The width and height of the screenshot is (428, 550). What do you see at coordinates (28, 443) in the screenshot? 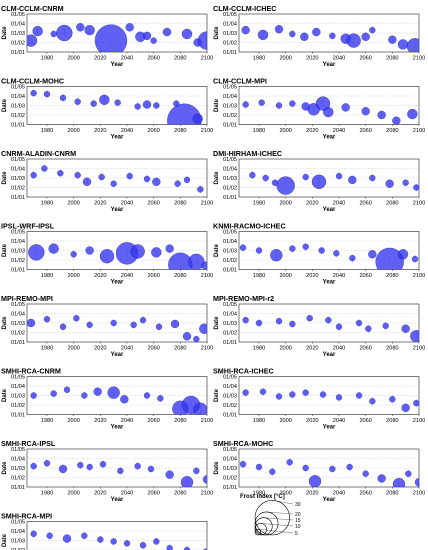
I see `panel-title: SMHI-RCA-IPSL` at bounding box center [28, 443].